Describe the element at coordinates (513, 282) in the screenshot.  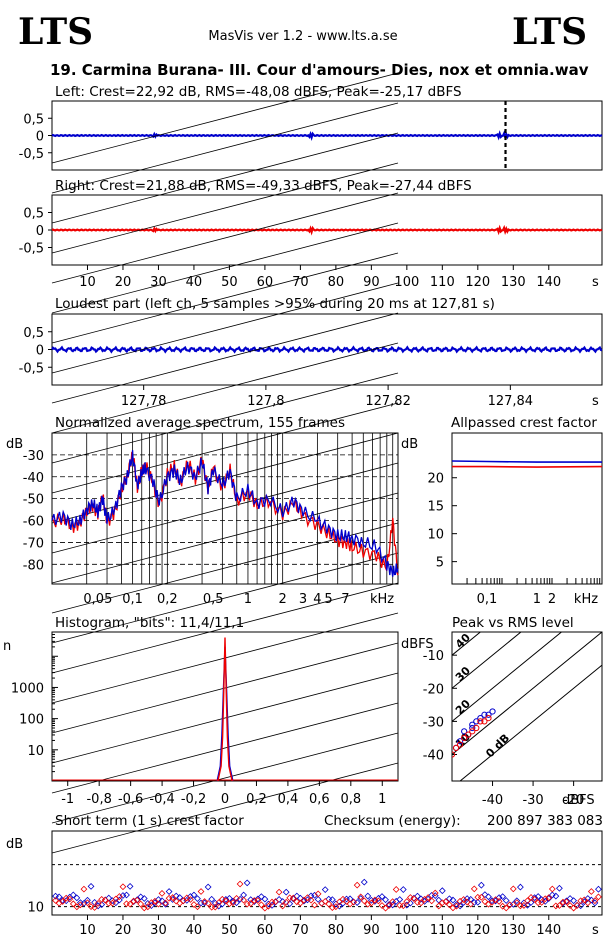
I see `time-xtick-label: 130` at that location.